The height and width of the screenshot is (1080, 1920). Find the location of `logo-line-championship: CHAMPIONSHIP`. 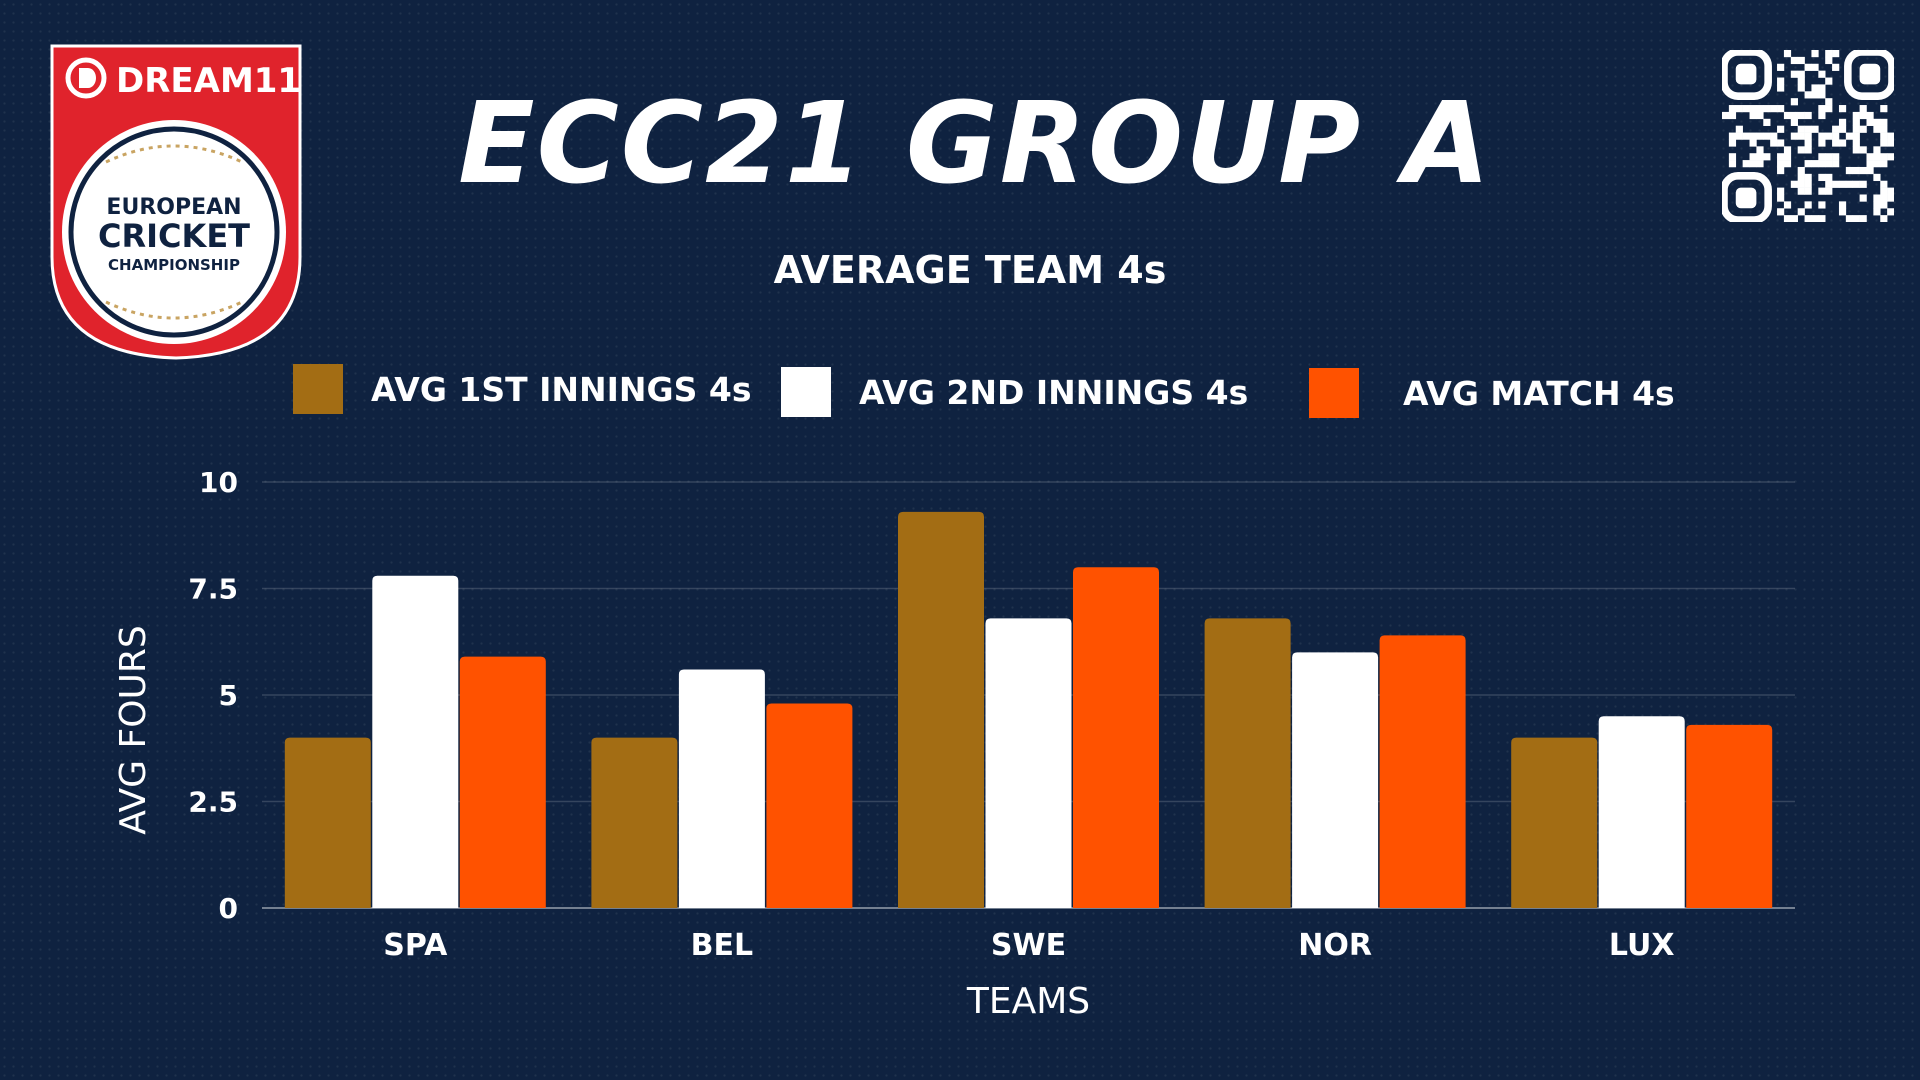

logo-line-championship: CHAMPIONSHIP is located at coordinates (174, 265).